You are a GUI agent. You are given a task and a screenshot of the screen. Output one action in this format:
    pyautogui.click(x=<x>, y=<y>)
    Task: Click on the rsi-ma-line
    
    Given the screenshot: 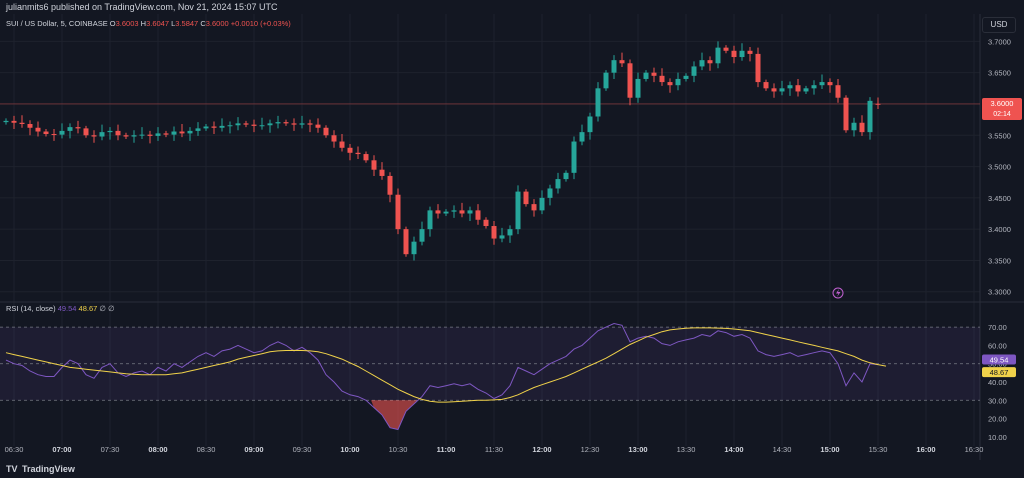 What is the action you would take?
    pyautogui.click(x=446, y=365)
    